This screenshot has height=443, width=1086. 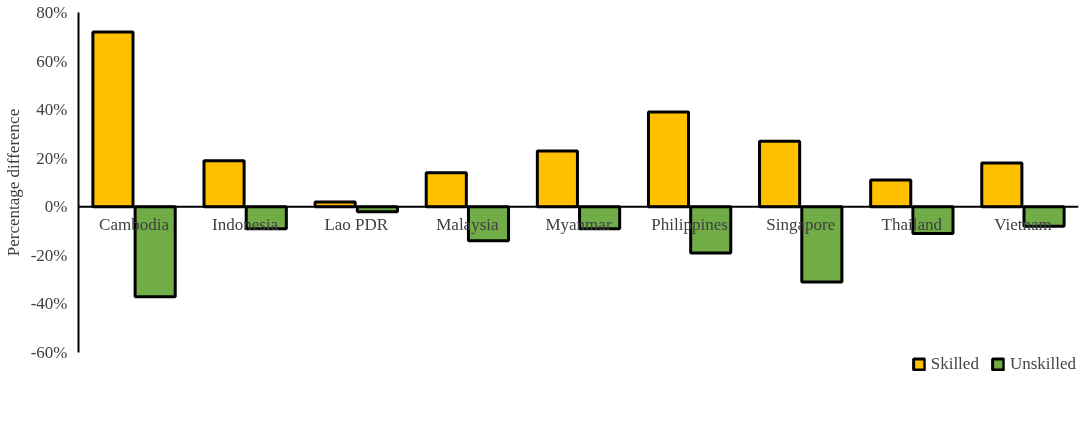 I want to click on y-tick-label: 60%, so click(x=52, y=61).